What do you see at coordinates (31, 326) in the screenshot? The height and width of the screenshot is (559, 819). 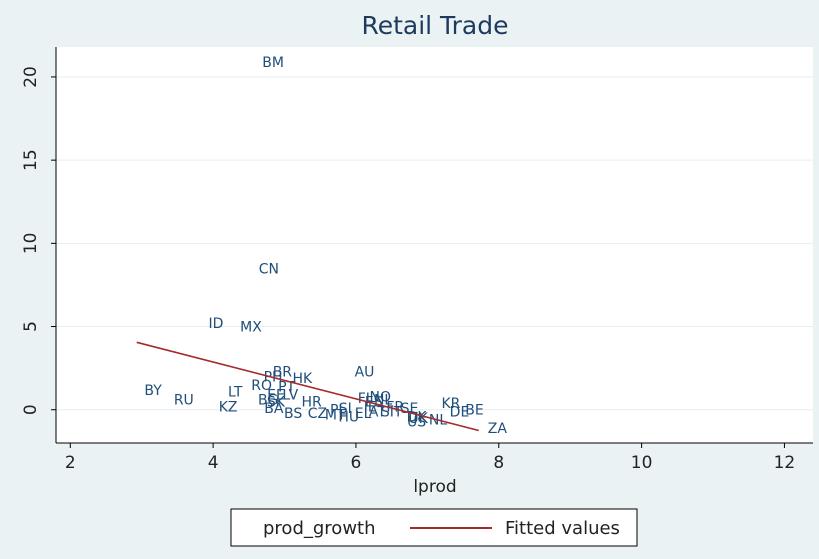 I see `y-tick-label: 5` at bounding box center [31, 326].